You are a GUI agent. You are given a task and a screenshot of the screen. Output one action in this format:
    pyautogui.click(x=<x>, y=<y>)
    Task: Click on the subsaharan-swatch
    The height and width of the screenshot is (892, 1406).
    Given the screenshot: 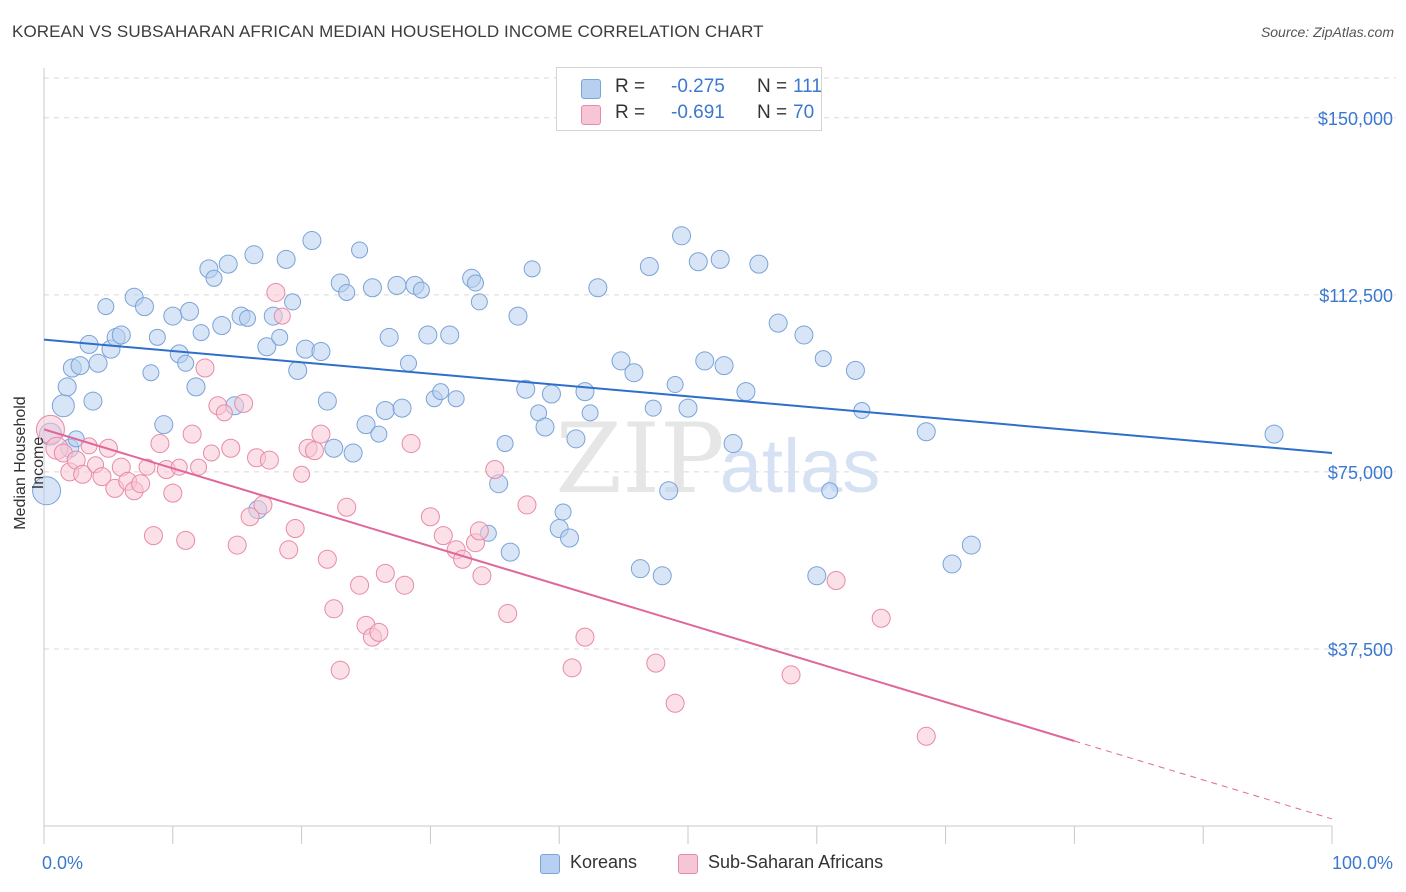 What is the action you would take?
    pyautogui.click(x=591, y=115)
    